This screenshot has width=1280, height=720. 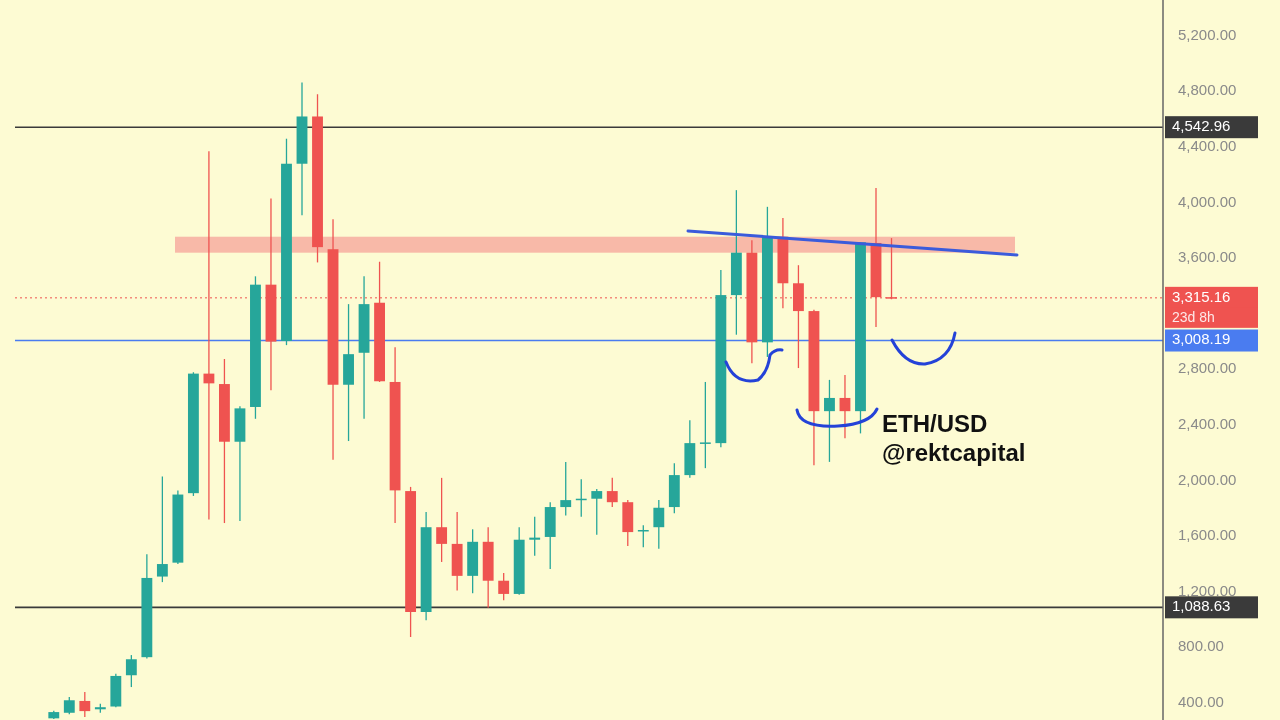 I want to click on ref-line-label: 4,542.96, so click(x=1201, y=126).